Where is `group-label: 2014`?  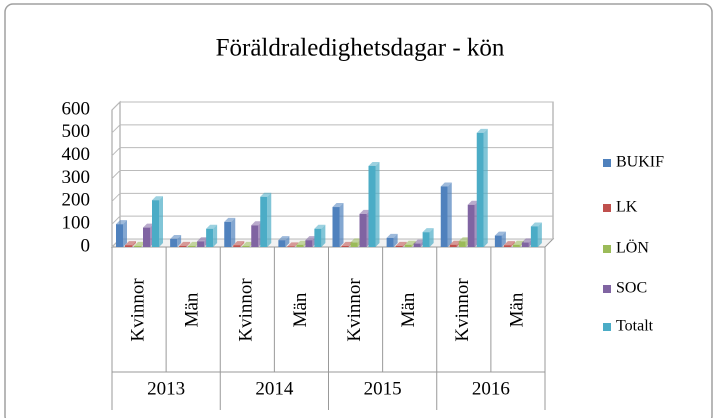 group-label: 2014 is located at coordinates (274, 388).